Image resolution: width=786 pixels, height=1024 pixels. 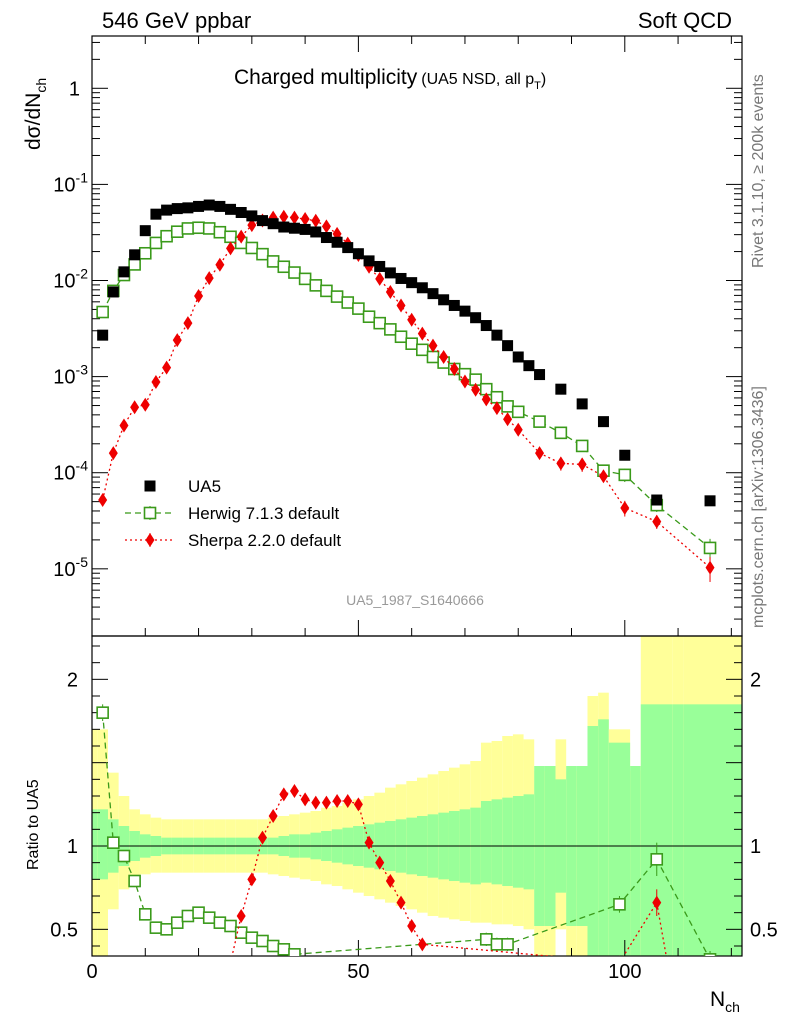 I want to click on title-sub: (UA5 NSD, all p, so click(x=477, y=79).